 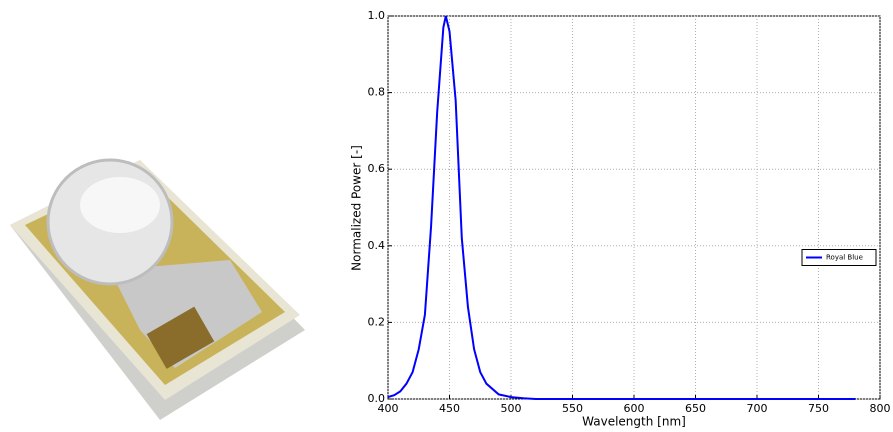 I want to click on led-chip, so click(x=180, y=337).